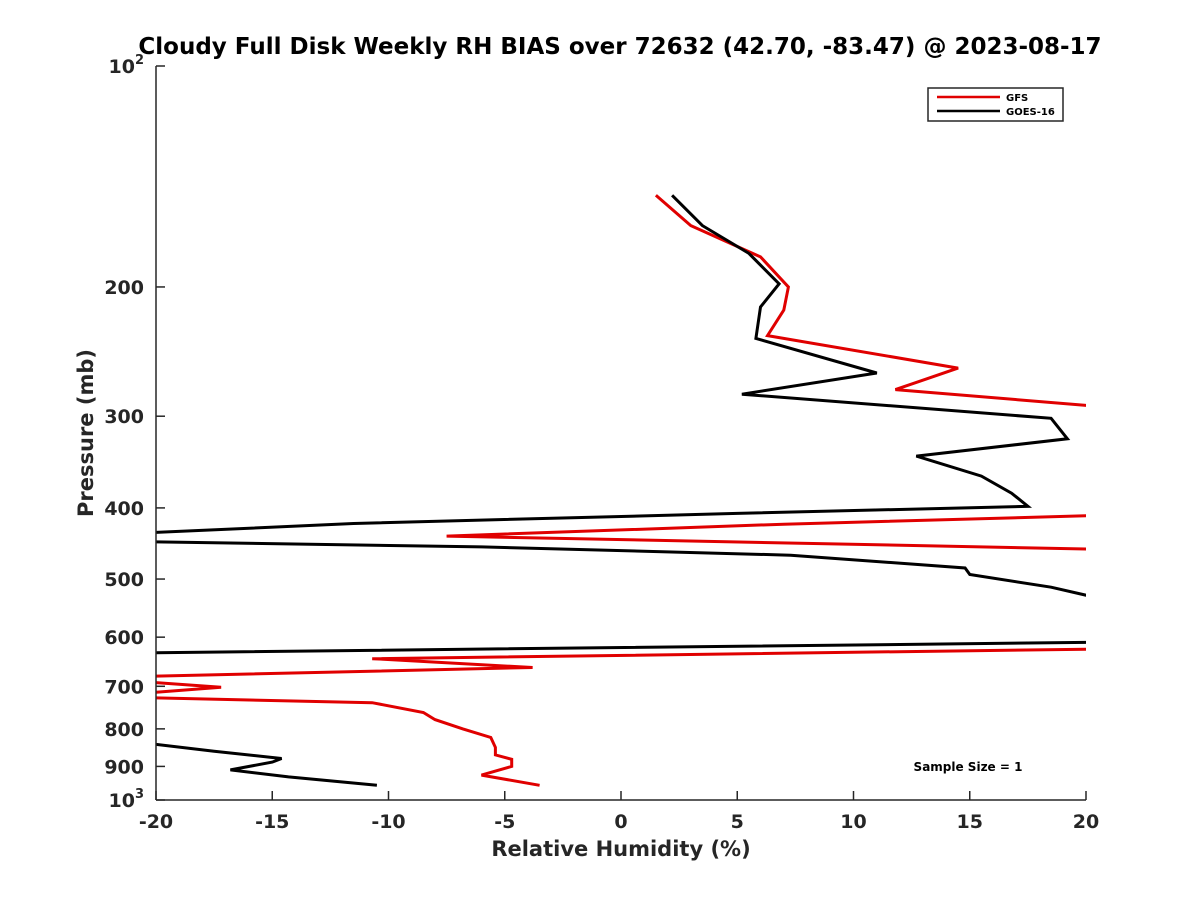  I want to click on y-tick-label: 500, so click(124, 580).